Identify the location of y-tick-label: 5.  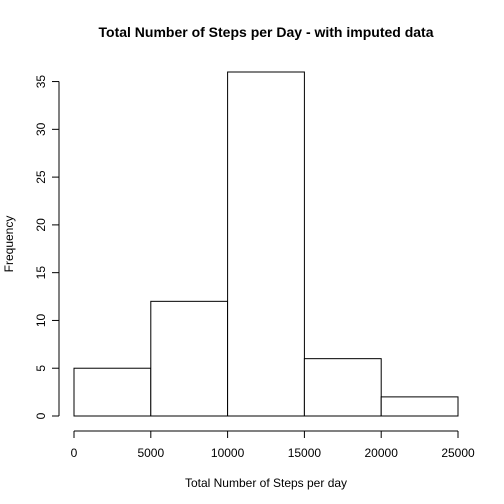
(41, 368).